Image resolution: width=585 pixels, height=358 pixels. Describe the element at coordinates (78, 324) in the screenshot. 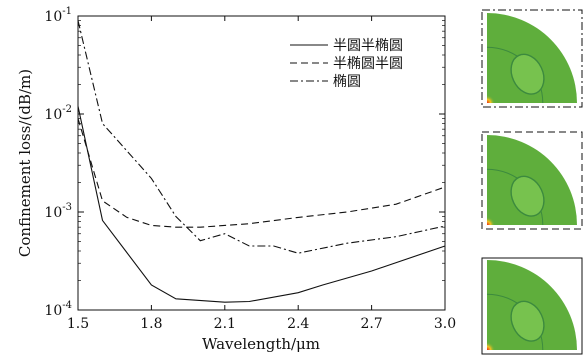

I see `x-tick-label: 1.5` at that location.